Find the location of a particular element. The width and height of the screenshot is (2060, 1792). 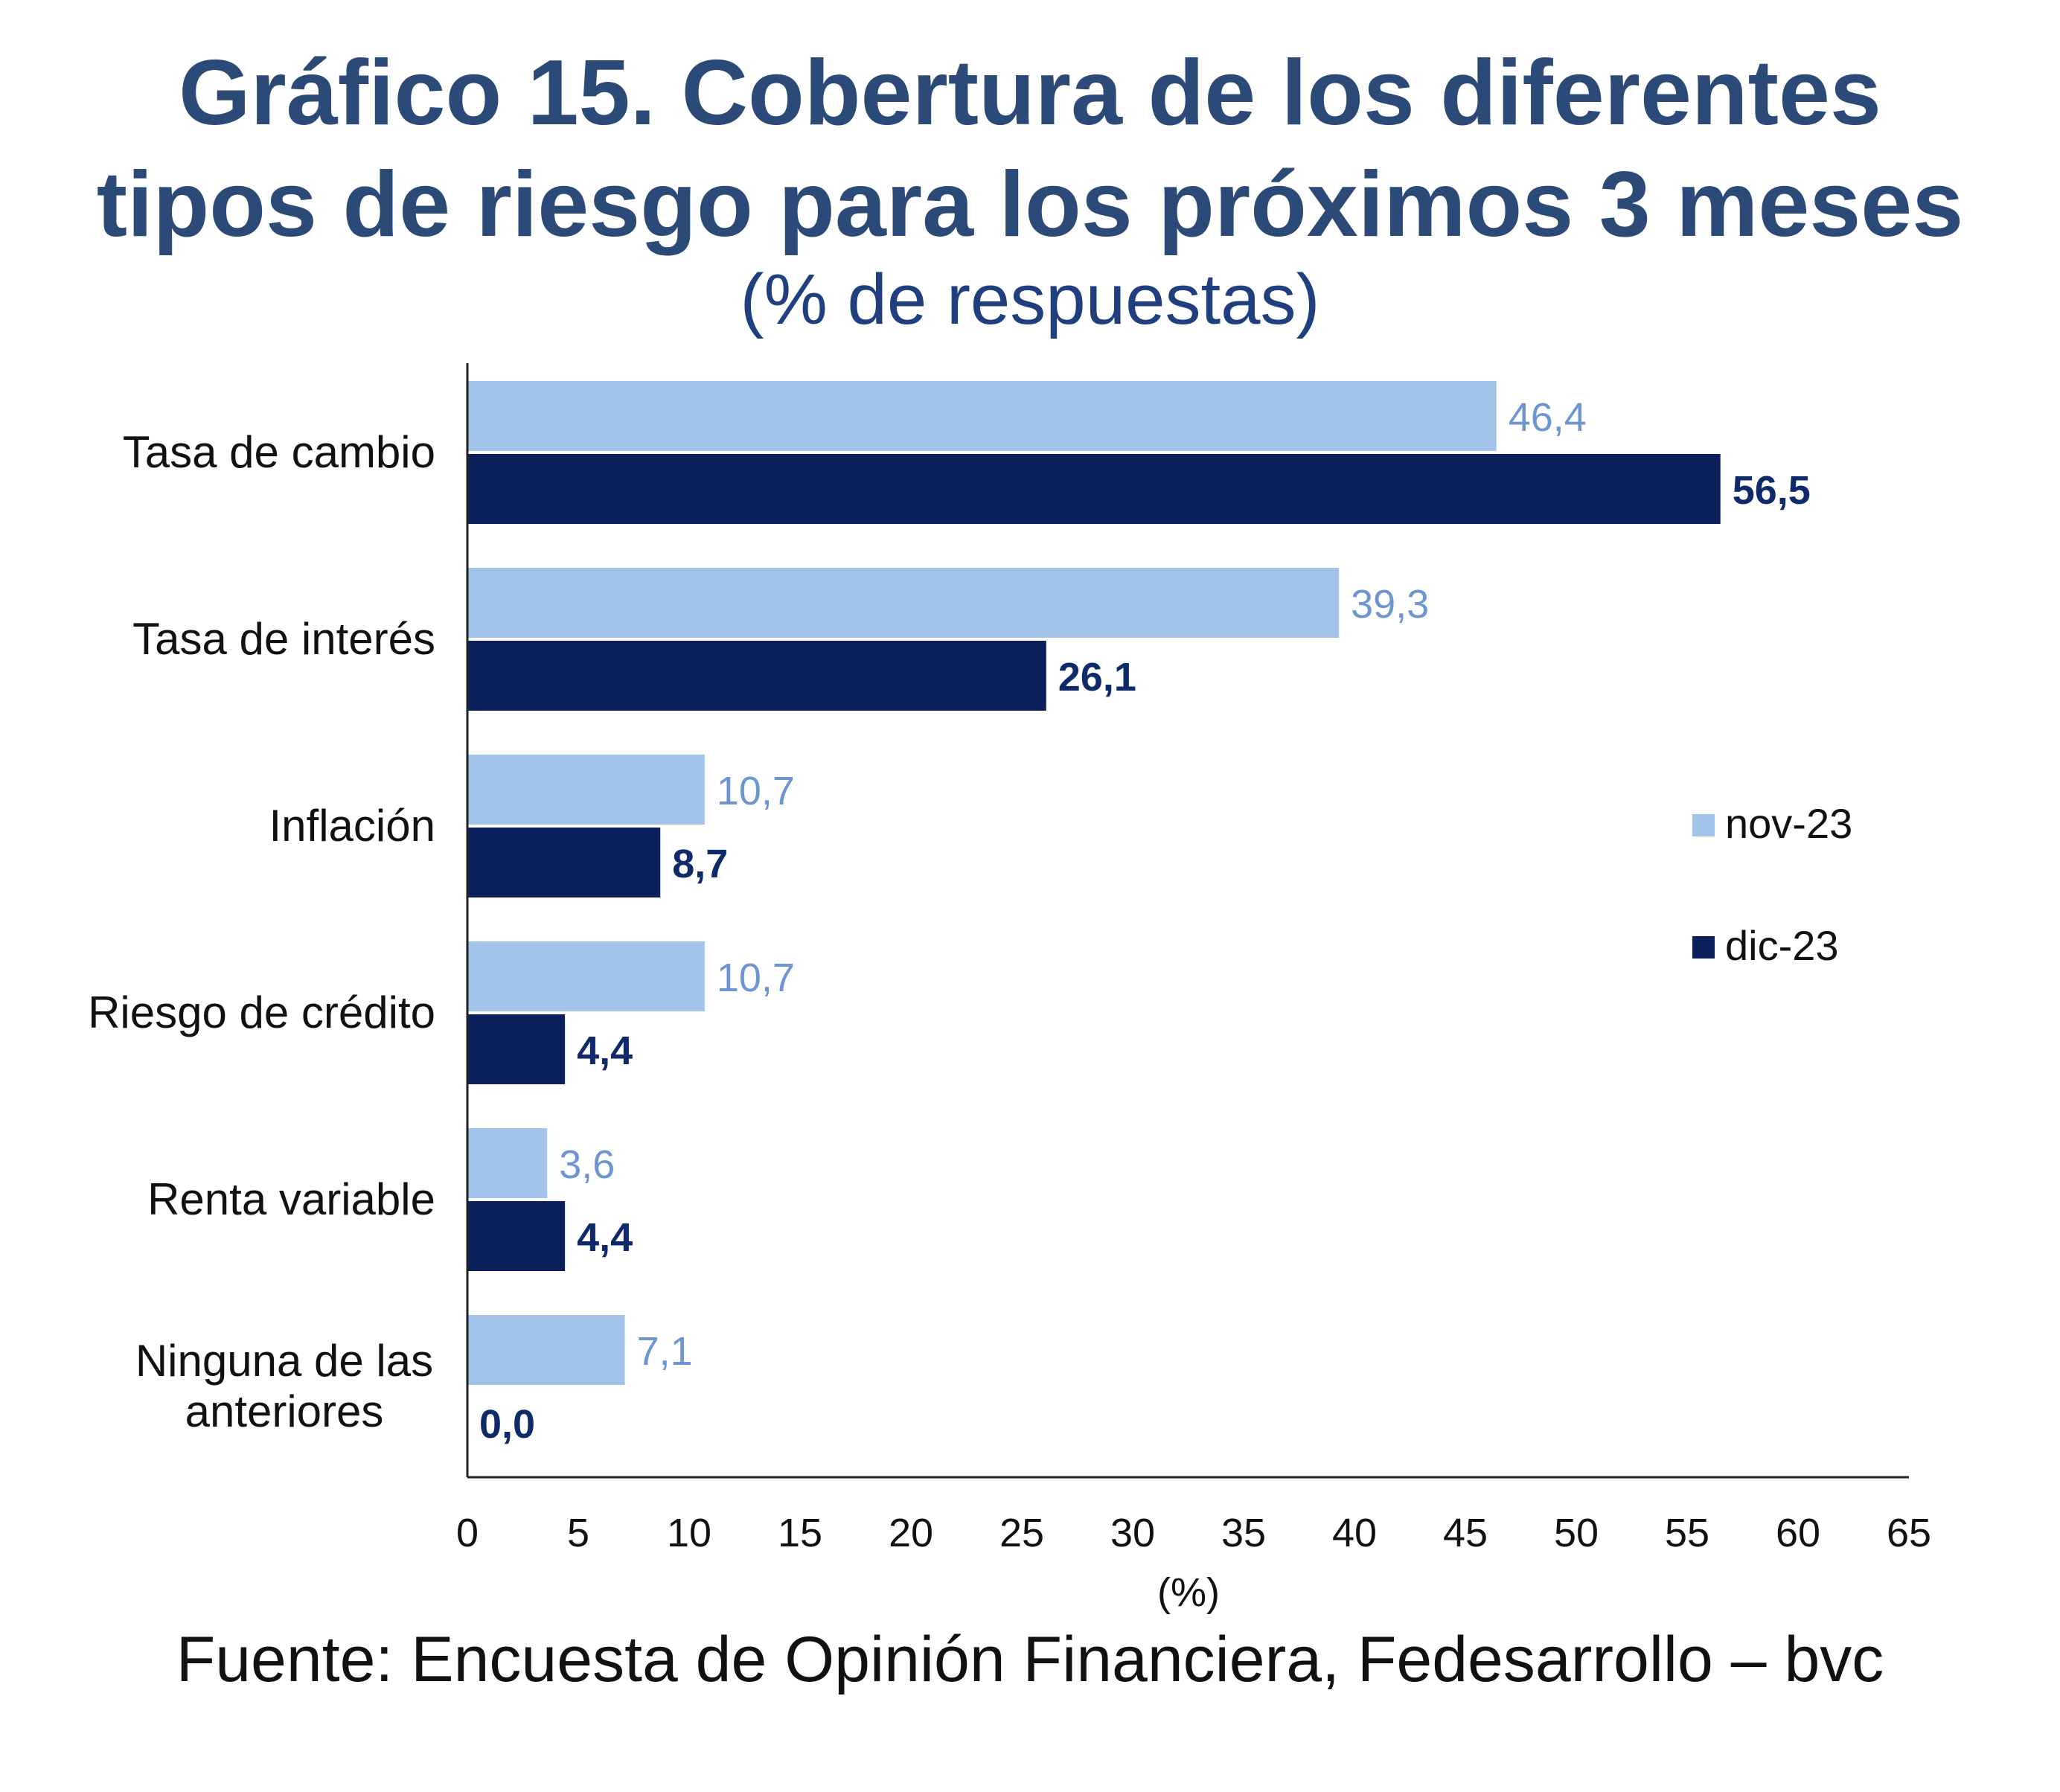

x-tick-label: 35 is located at coordinates (1243, 1533).